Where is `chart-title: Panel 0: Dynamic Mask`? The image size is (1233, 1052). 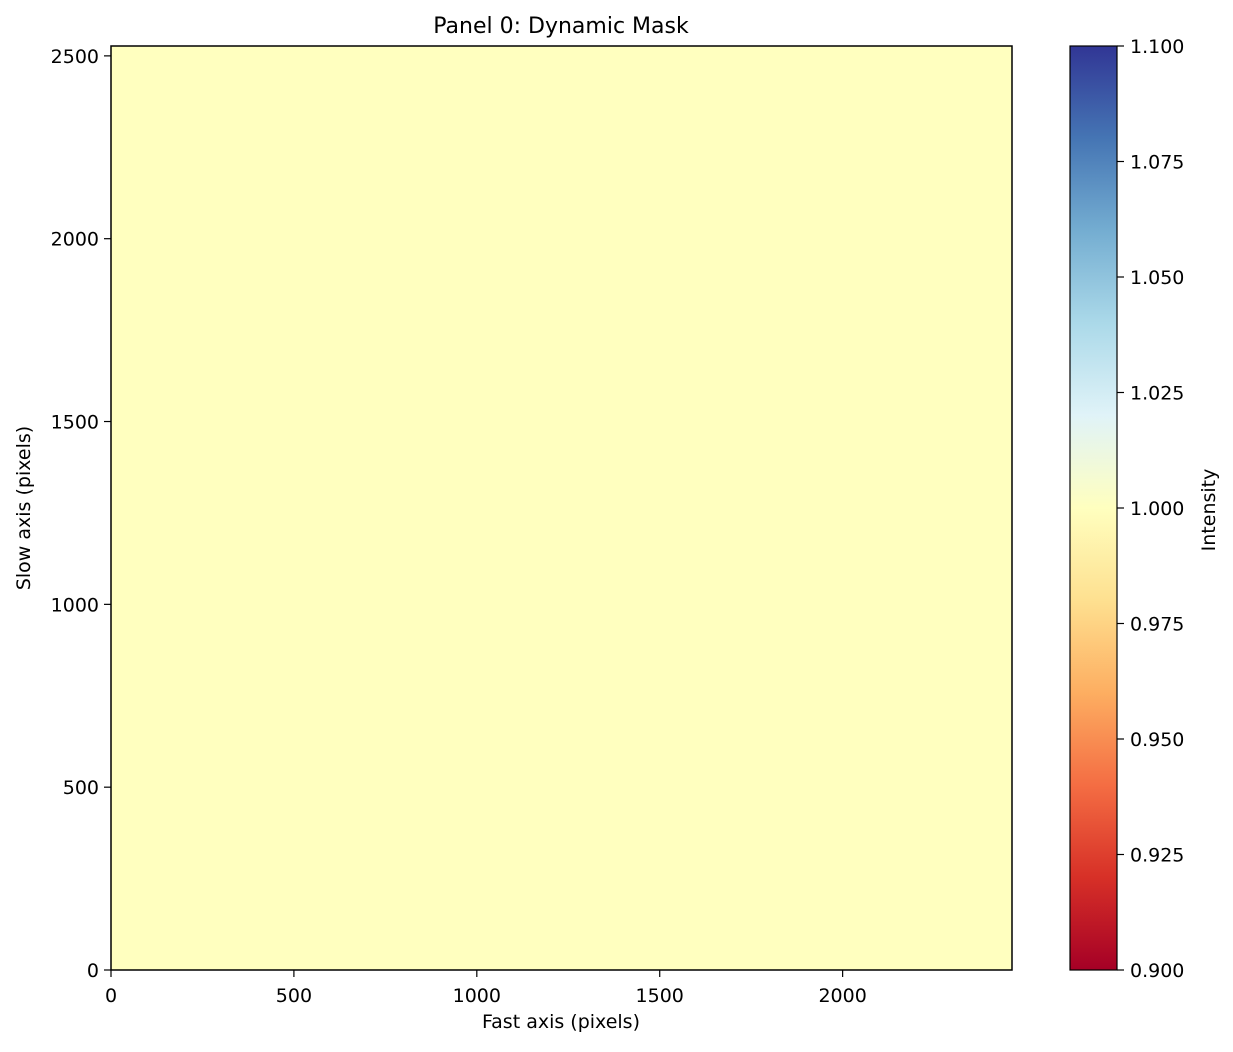
chart-title: Panel 0: Dynamic Mask is located at coordinates (561, 26).